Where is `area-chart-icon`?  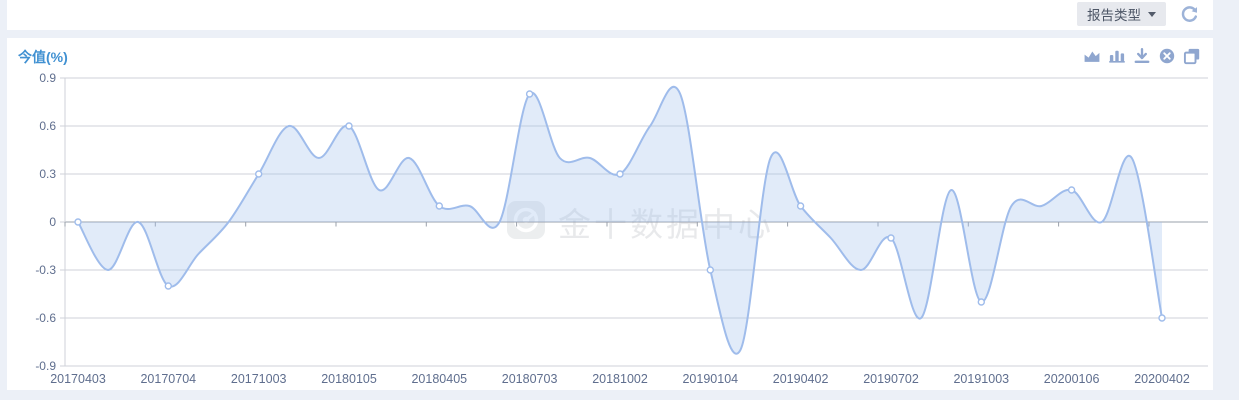
area-chart-icon is located at coordinates (1092, 56).